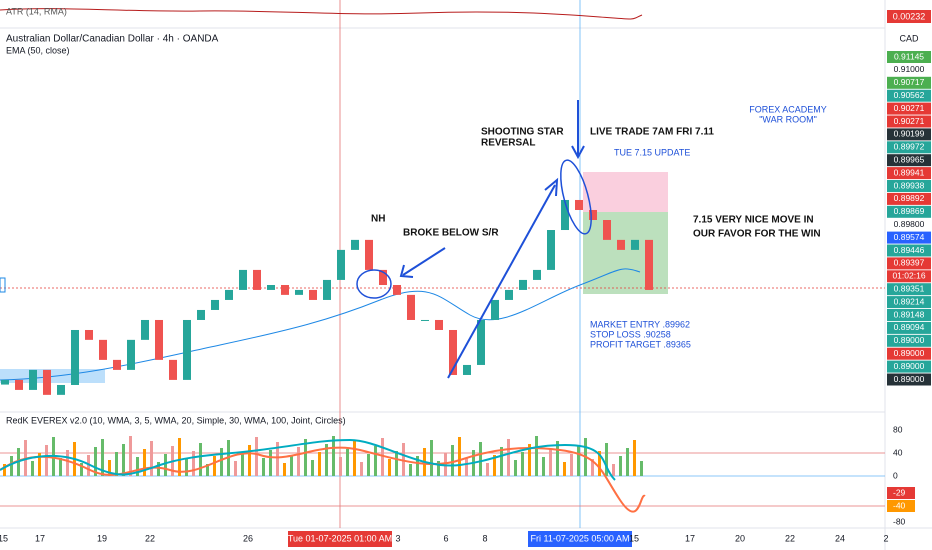 This screenshot has width=932, height=550. What do you see at coordinates (788, 119) in the screenshot?
I see `annotation: "WAR ROOM"` at bounding box center [788, 119].